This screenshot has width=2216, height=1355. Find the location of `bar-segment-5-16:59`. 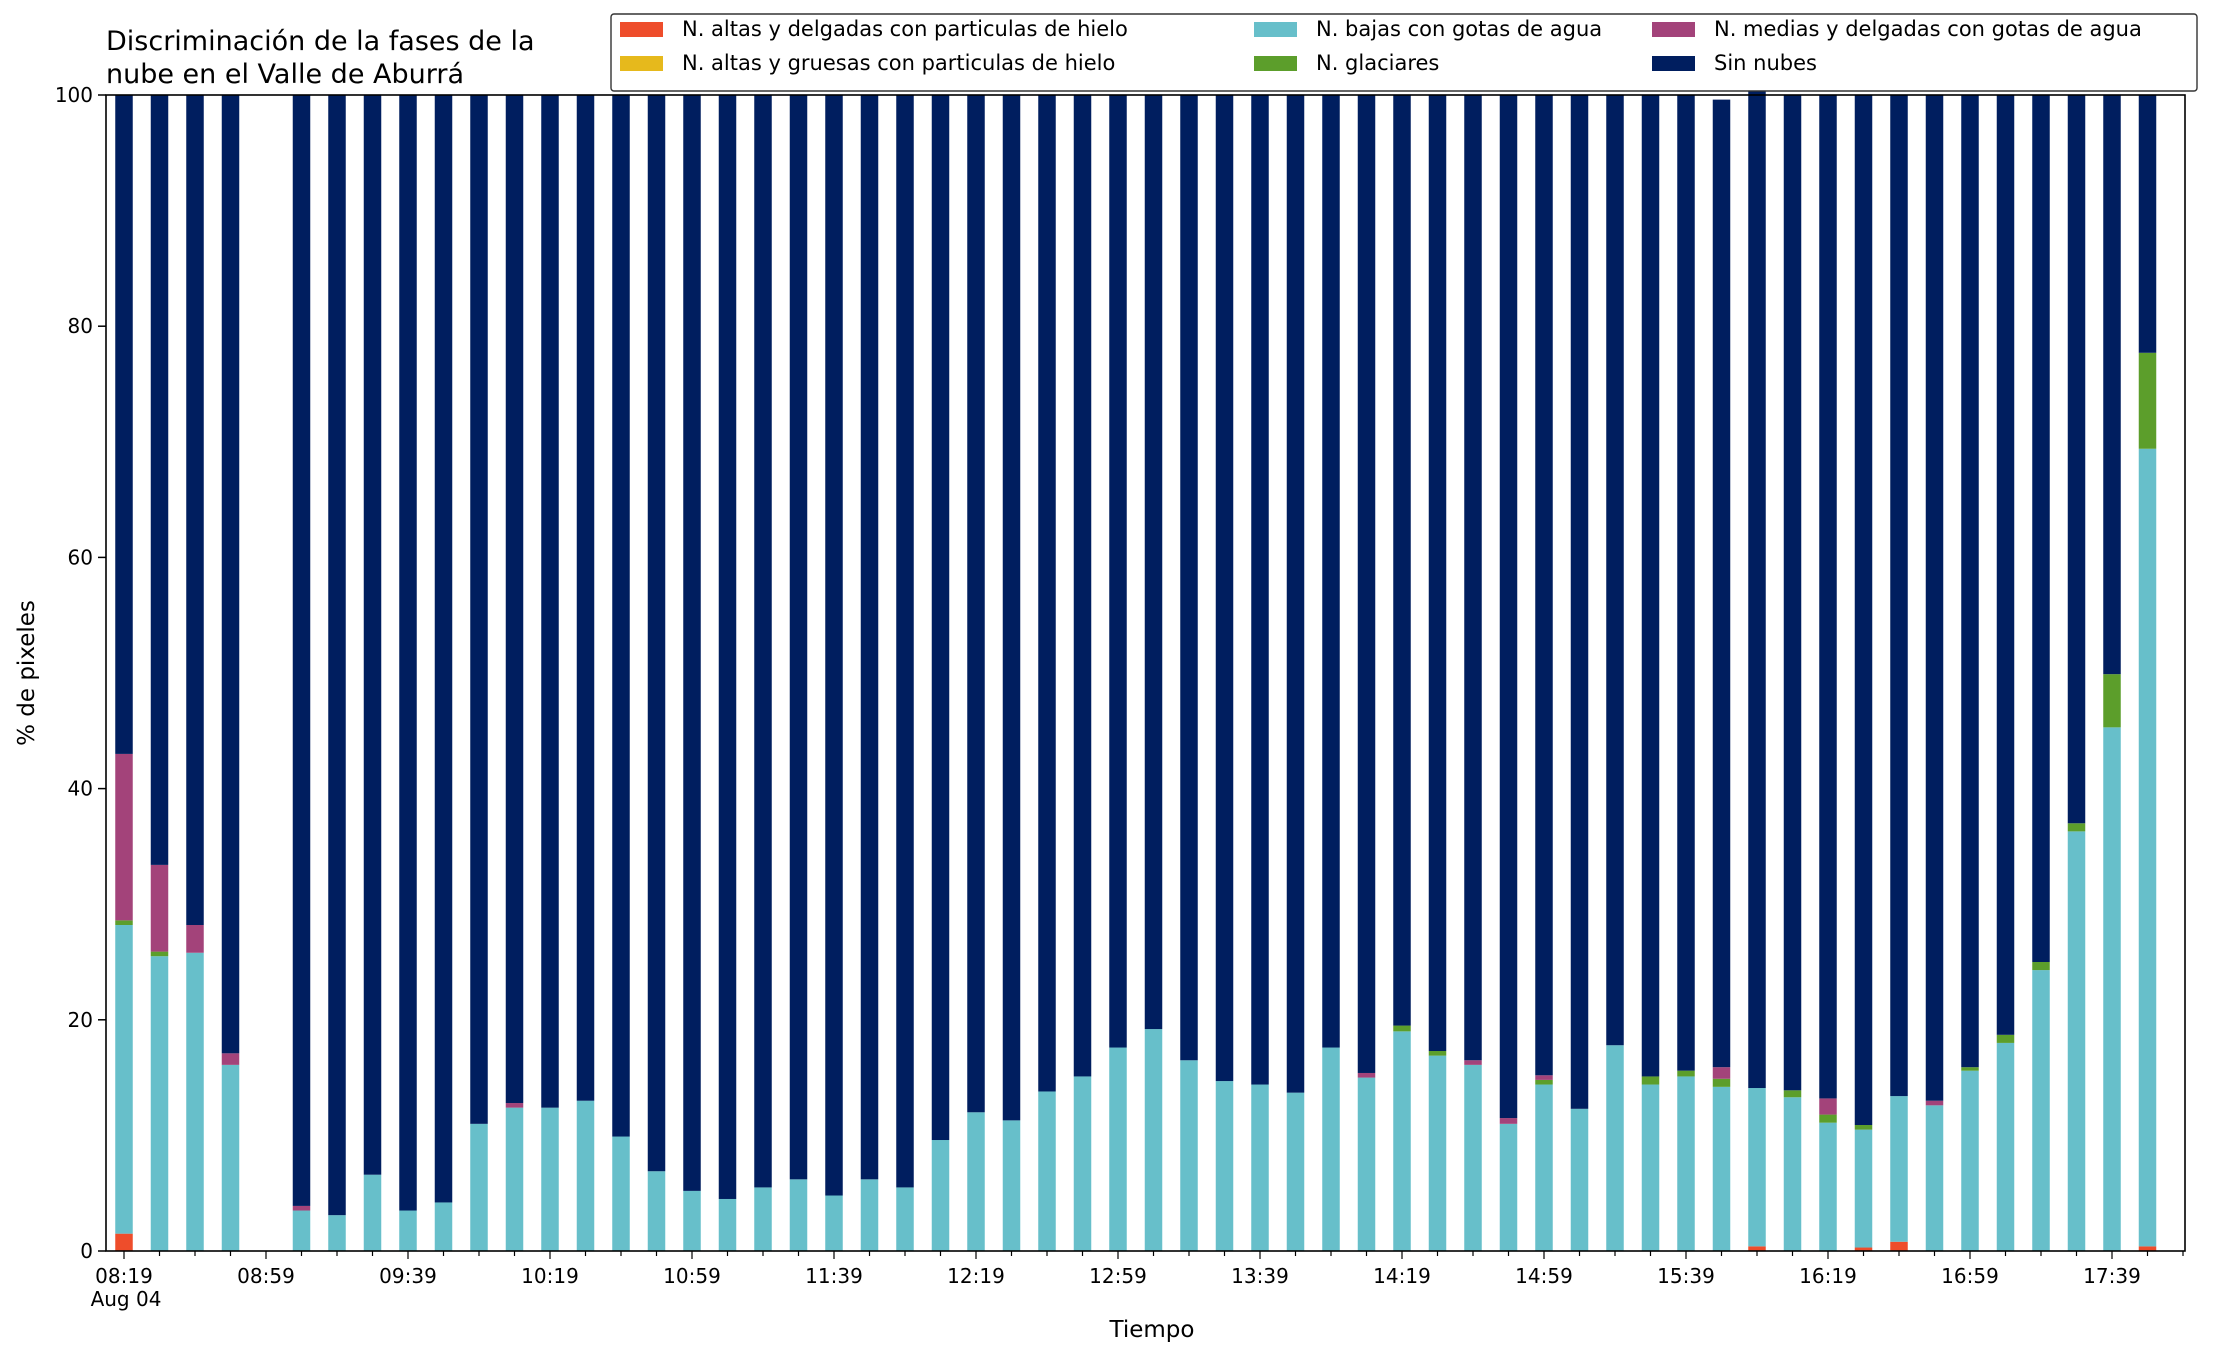

bar-segment-5-16:59 is located at coordinates (1970, 581).